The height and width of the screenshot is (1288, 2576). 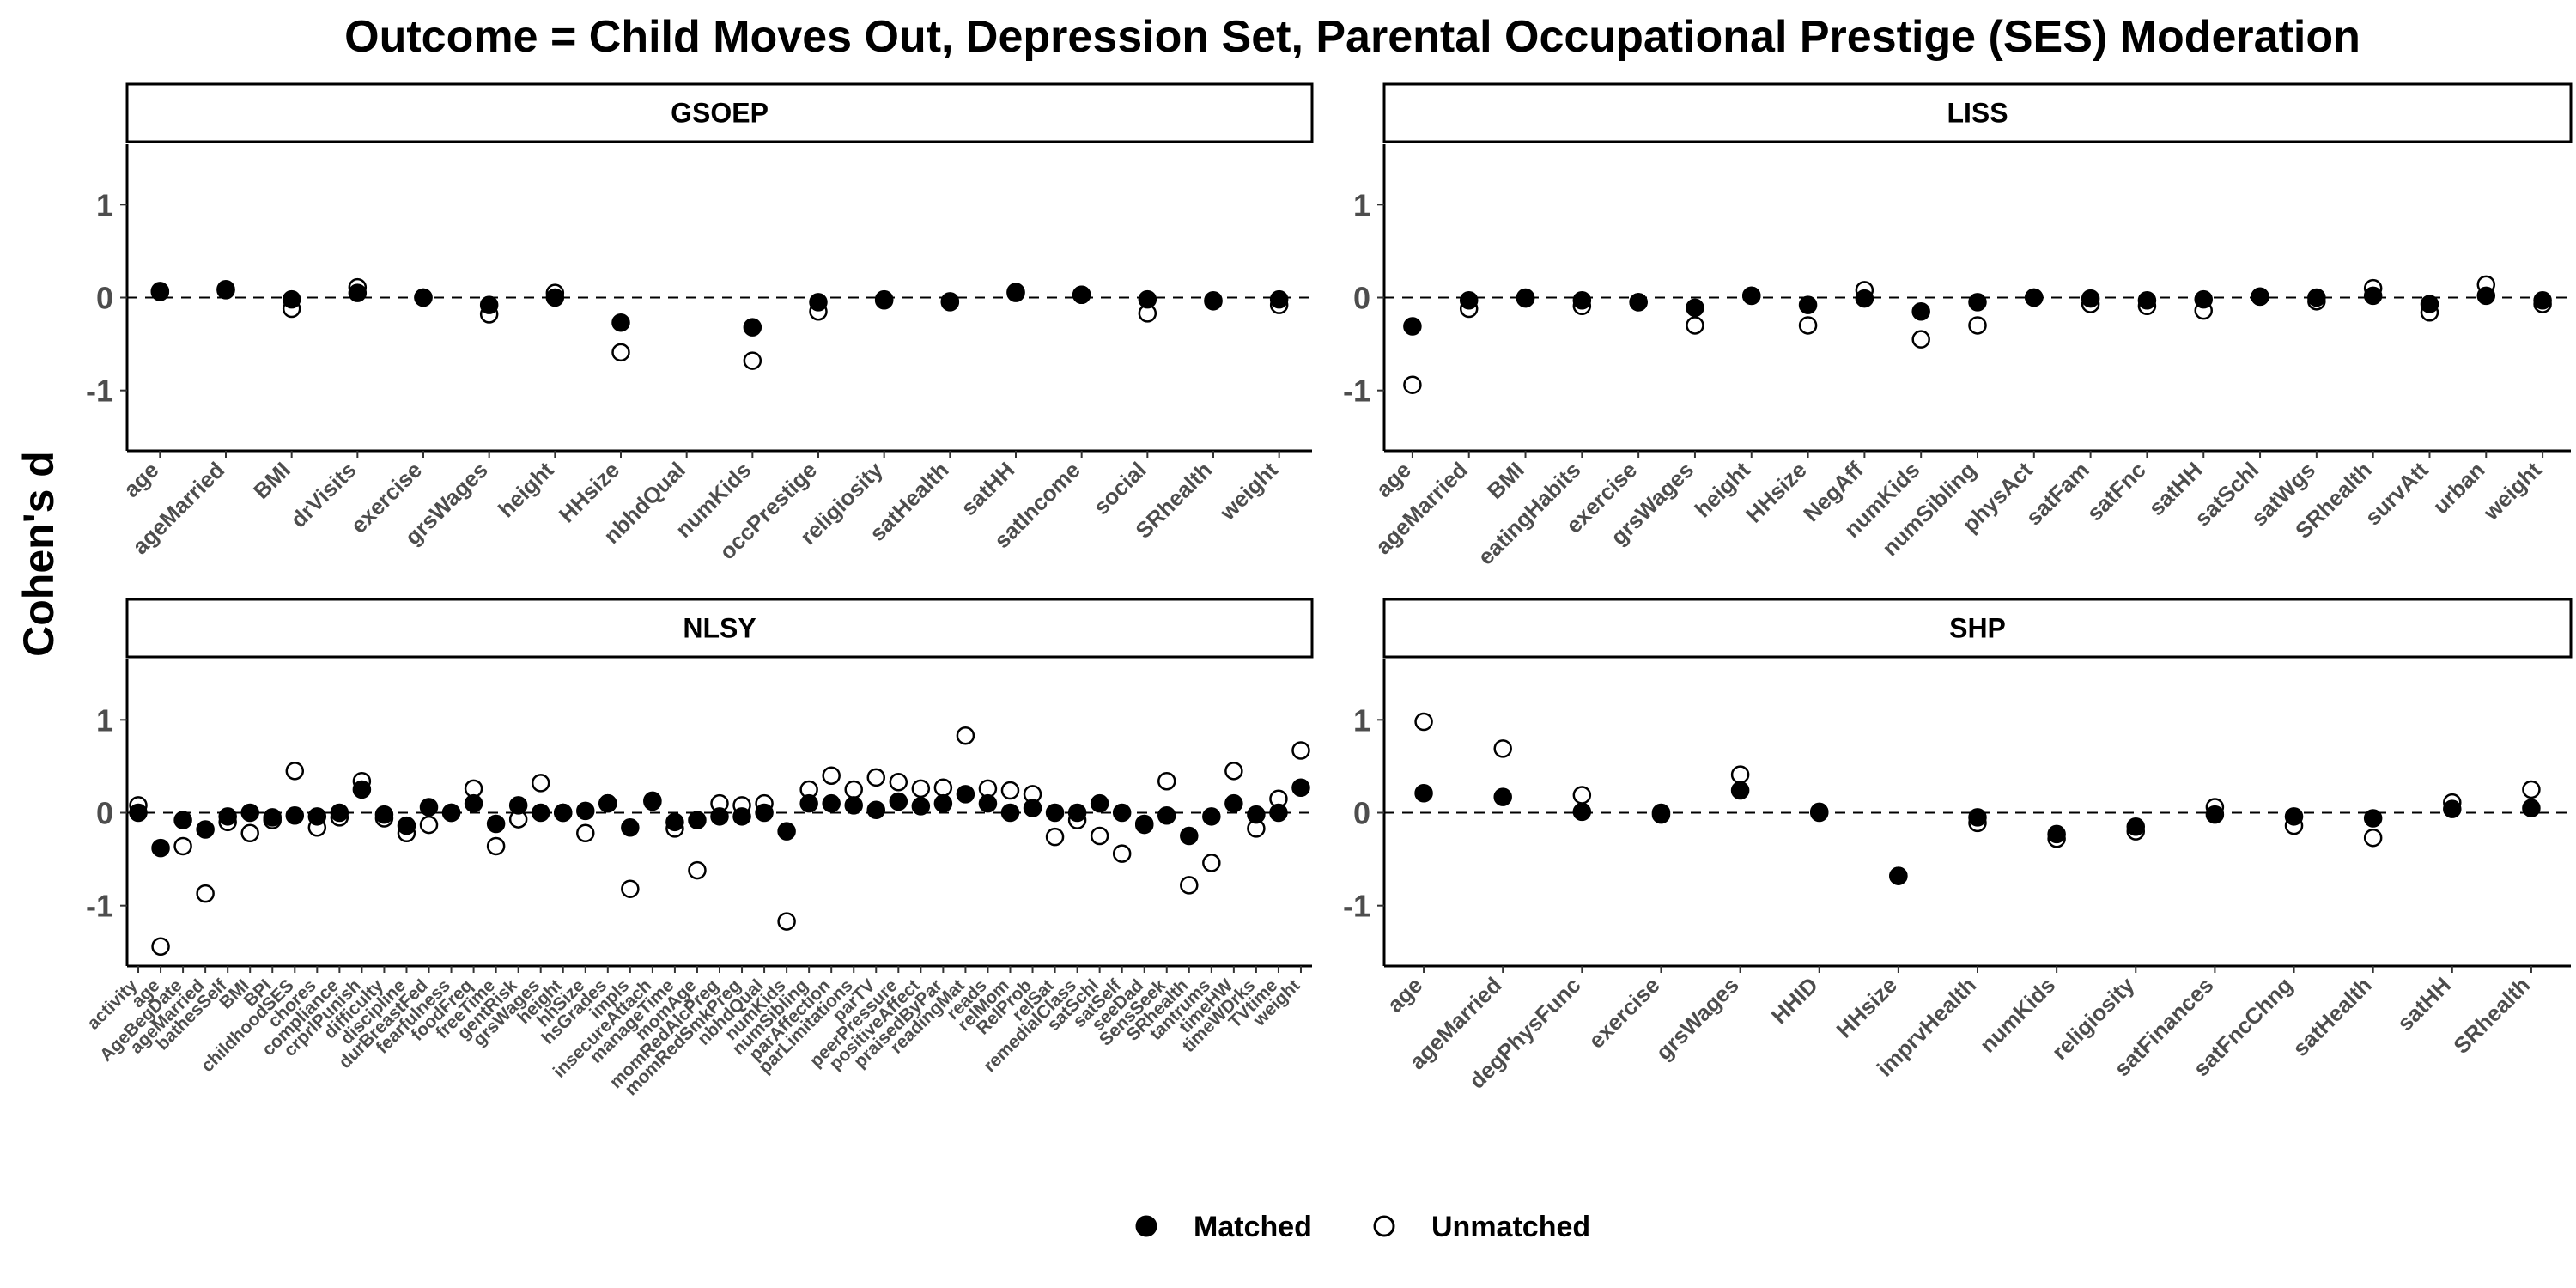 What do you see at coordinates (988, 803) in the screenshot?
I see `matched-point-reads` at bounding box center [988, 803].